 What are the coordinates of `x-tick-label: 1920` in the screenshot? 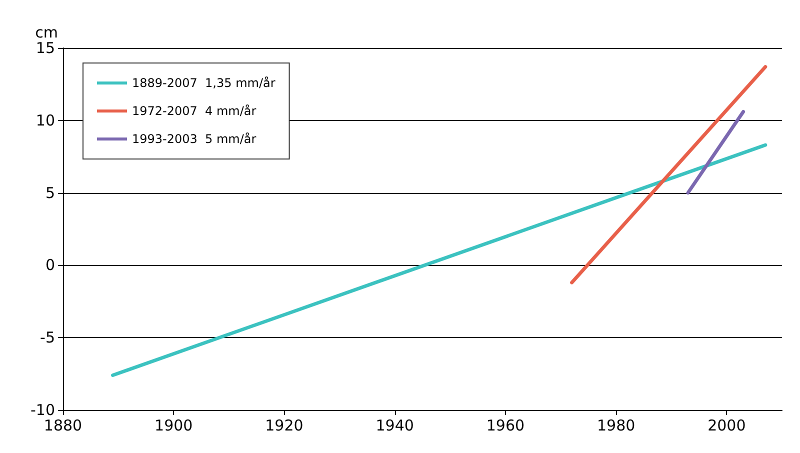 It's located at (284, 425).